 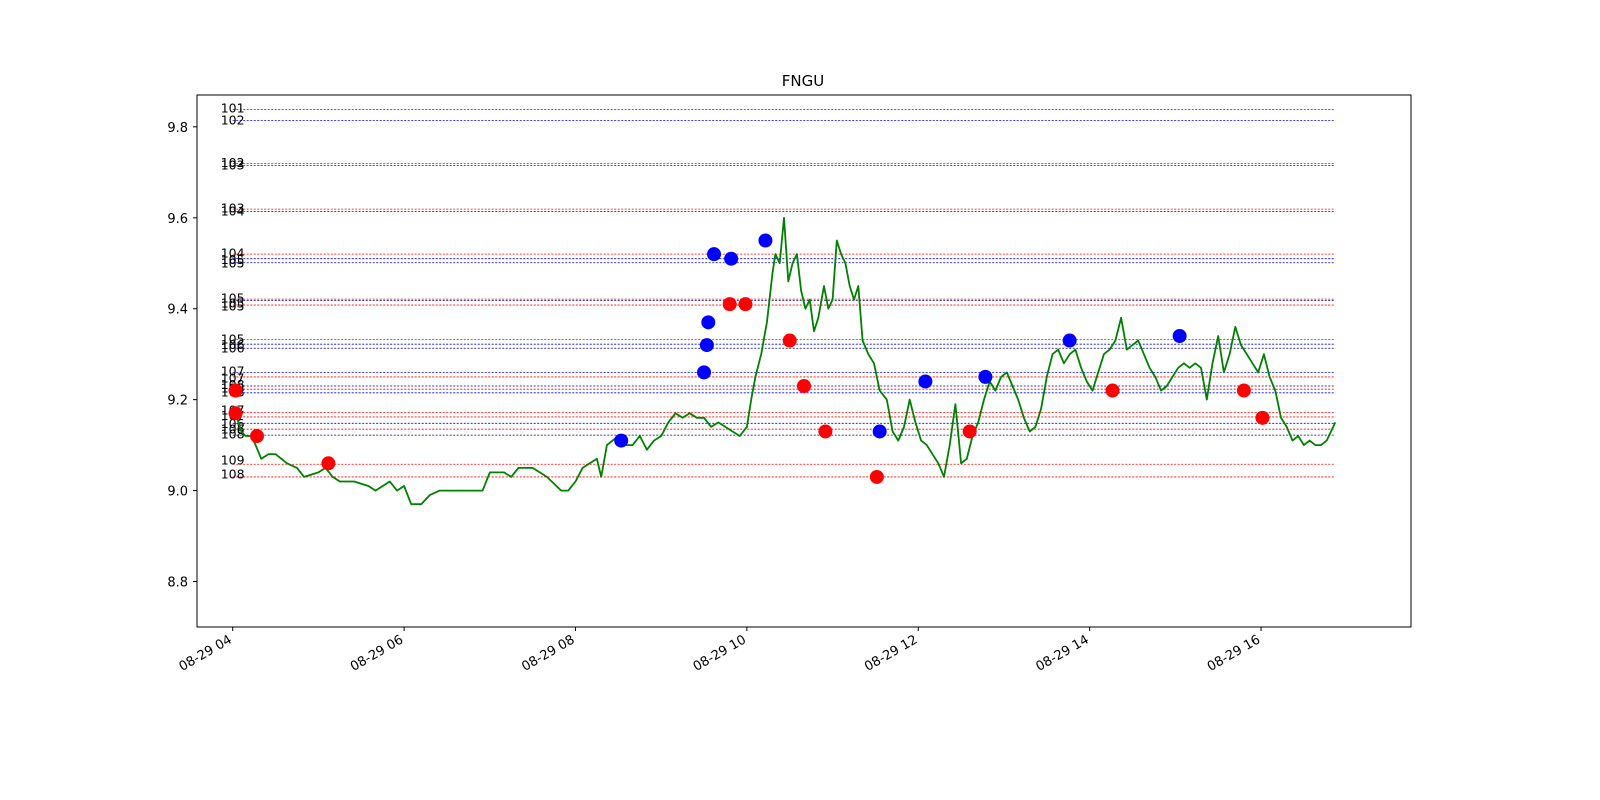 What do you see at coordinates (177, 401) in the screenshot?
I see `y-tick-label: 9.2` at bounding box center [177, 401].